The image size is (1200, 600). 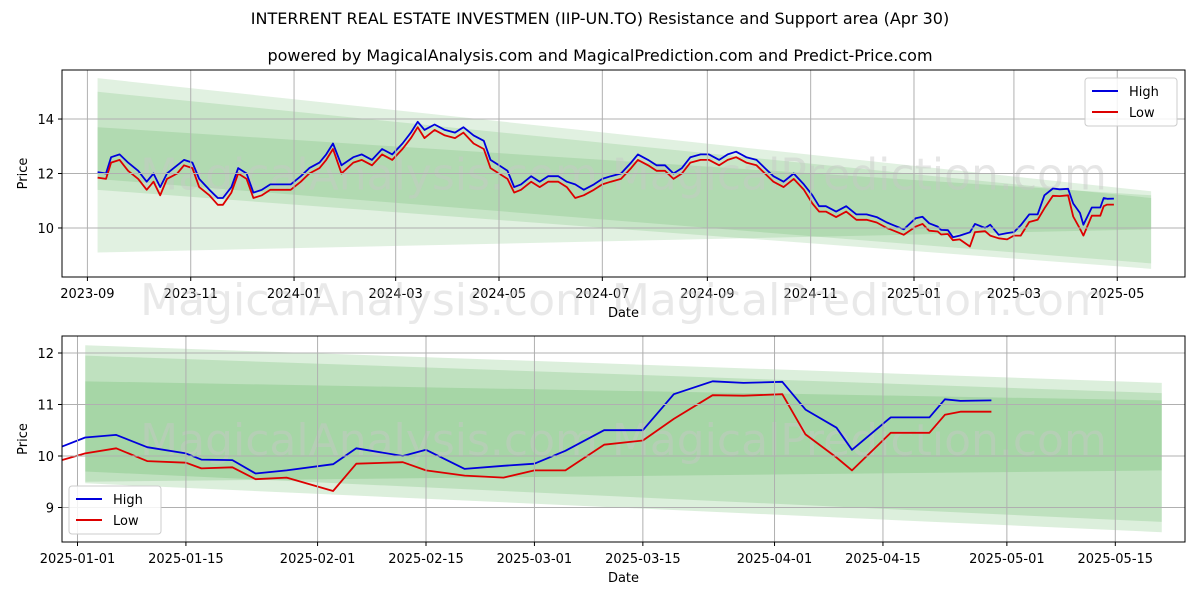 What do you see at coordinates (294, 294) in the screenshot?
I see `x-tick-label: 2024-01` at bounding box center [294, 294].